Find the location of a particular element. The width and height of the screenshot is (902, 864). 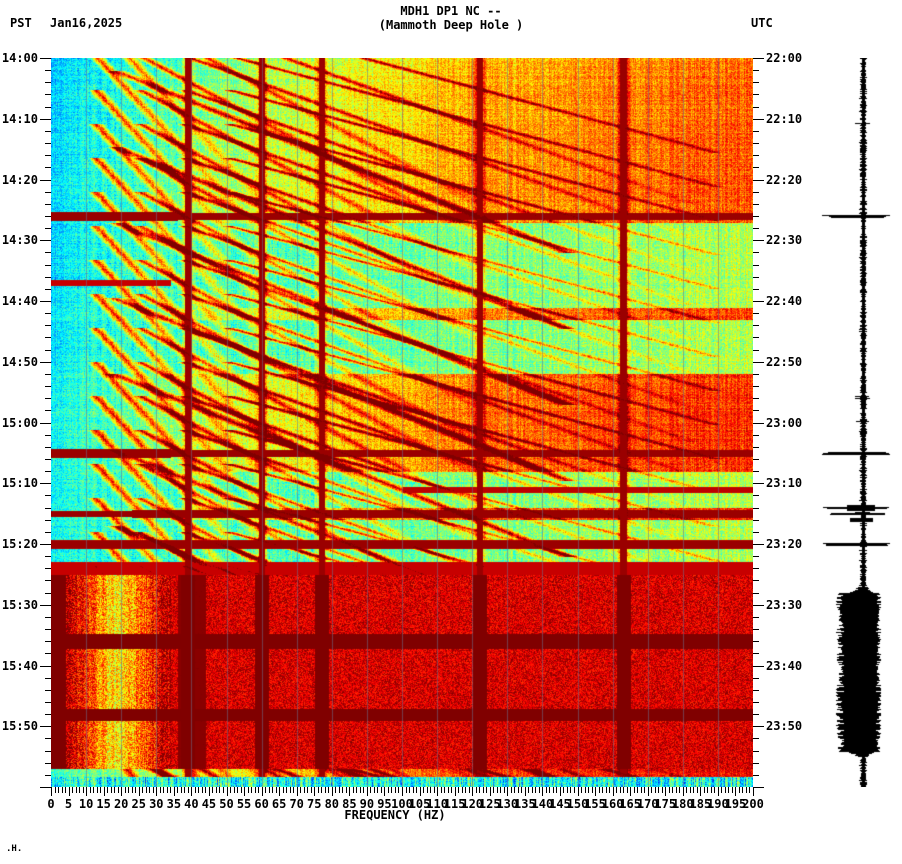

freq-tick-label: 165 is located at coordinates (630, 804).